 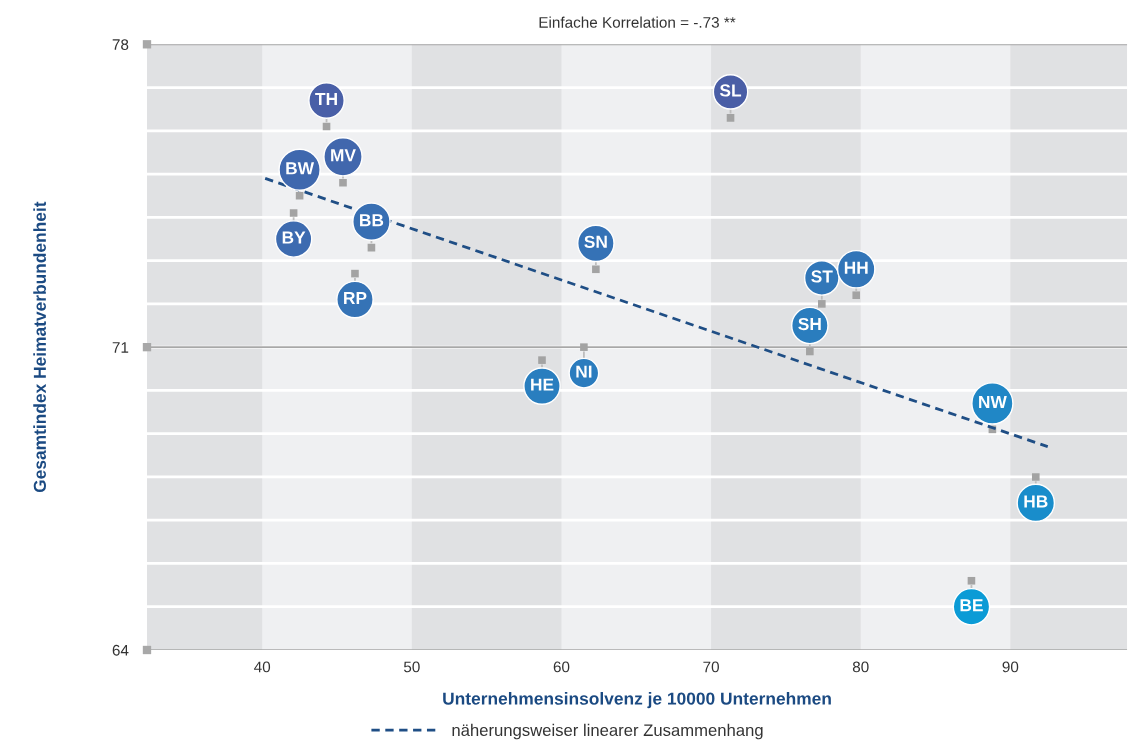 What do you see at coordinates (993, 401) in the screenshot?
I see `annotation: NW` at bounding box center [993, 401].